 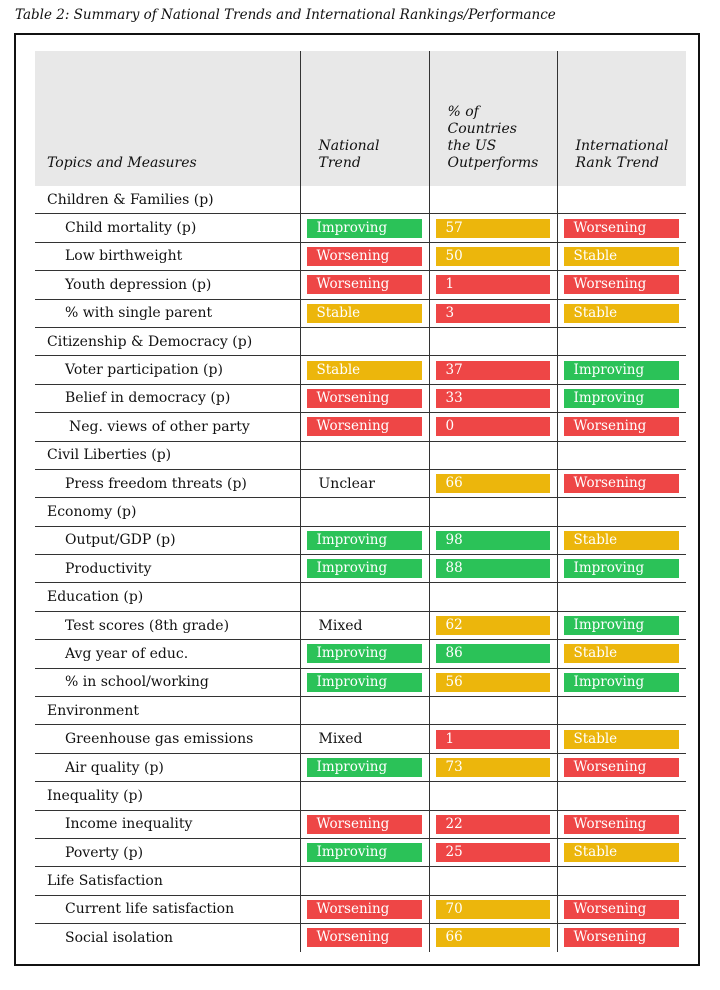 I want to click on national-trend-value: Stable, so click(x=364, y=313).